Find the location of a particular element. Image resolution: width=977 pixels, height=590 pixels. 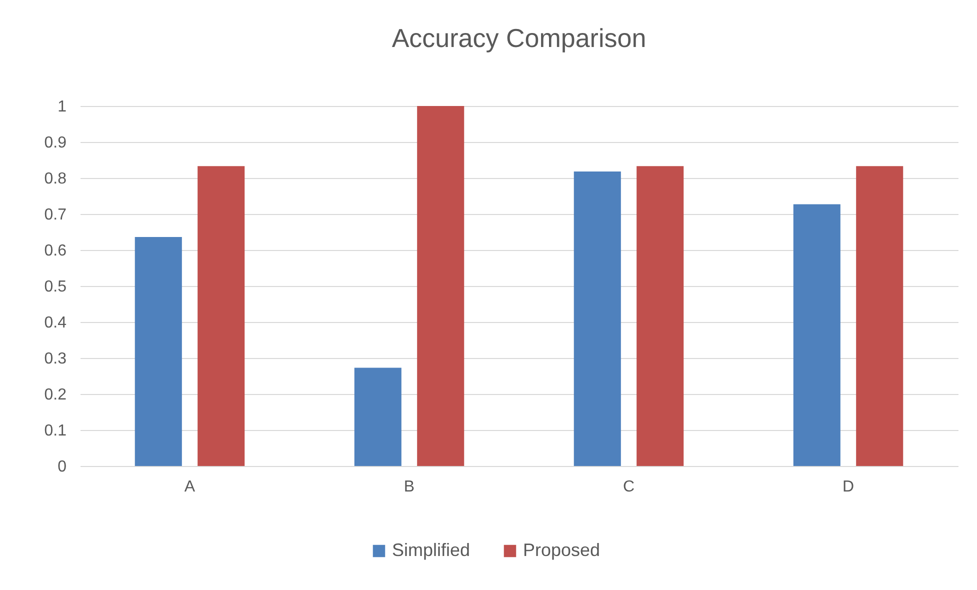

y-tick-label: 0.5 is located at coordinates (55, 287).